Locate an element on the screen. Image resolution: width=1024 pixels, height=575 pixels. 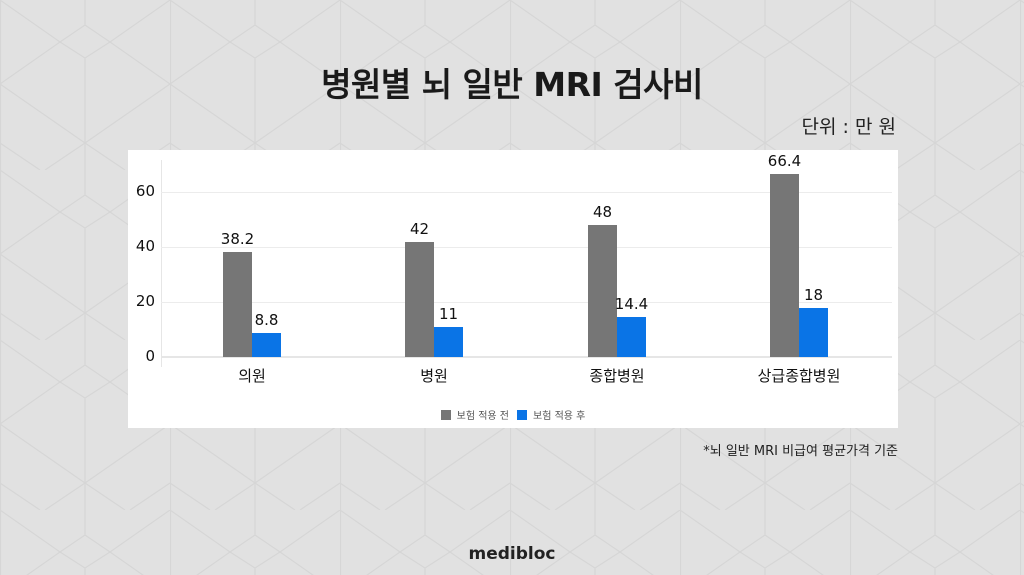
data-label: 14.4 is located at coordinates (631, 304).